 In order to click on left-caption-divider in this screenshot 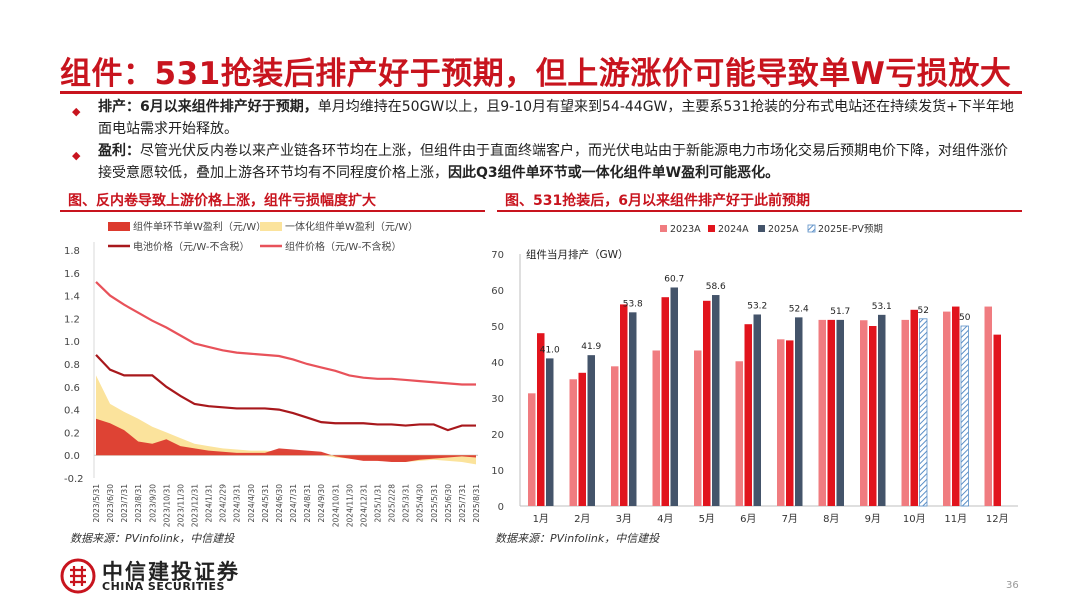, I will do `click(272, 211)`.